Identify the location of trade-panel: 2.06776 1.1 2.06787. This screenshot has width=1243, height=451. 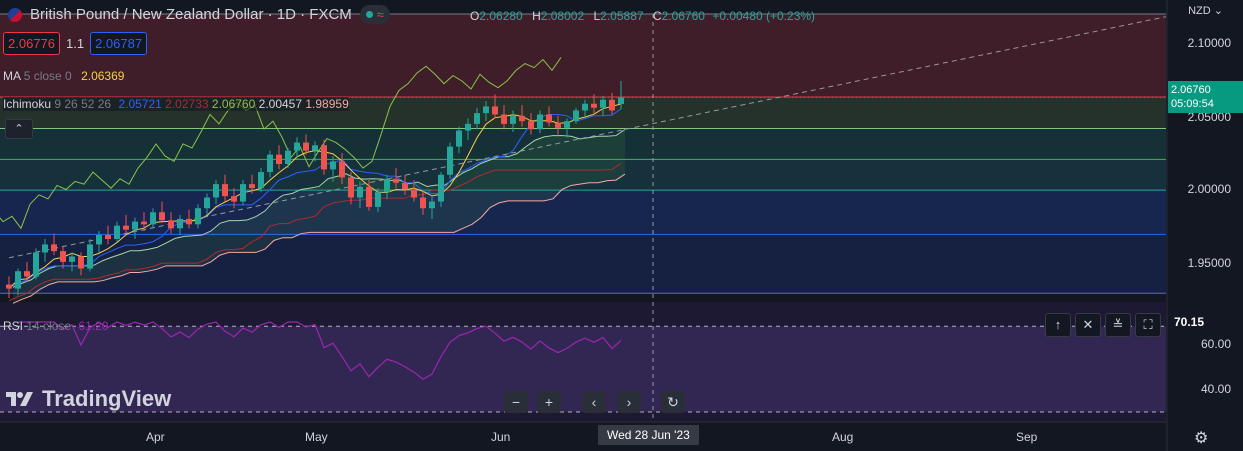
(75, 43).